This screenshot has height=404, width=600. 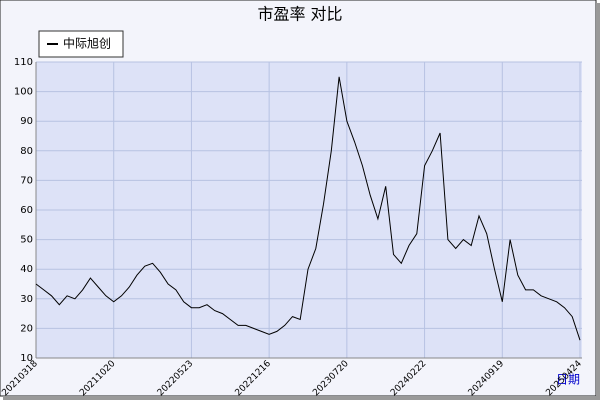 What do you see at coordinates (26, 269) in the screenshot?
I see `y-tick-label: 40` at bounding box center [26, 269].